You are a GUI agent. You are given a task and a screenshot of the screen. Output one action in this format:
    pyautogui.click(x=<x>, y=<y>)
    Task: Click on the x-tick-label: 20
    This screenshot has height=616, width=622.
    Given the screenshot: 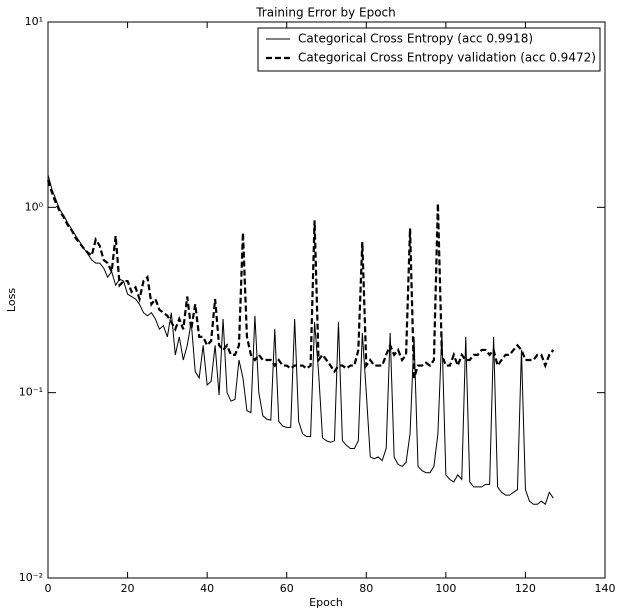 What is the action you would take?
    pyautogui.click(x=128, y=588)
    